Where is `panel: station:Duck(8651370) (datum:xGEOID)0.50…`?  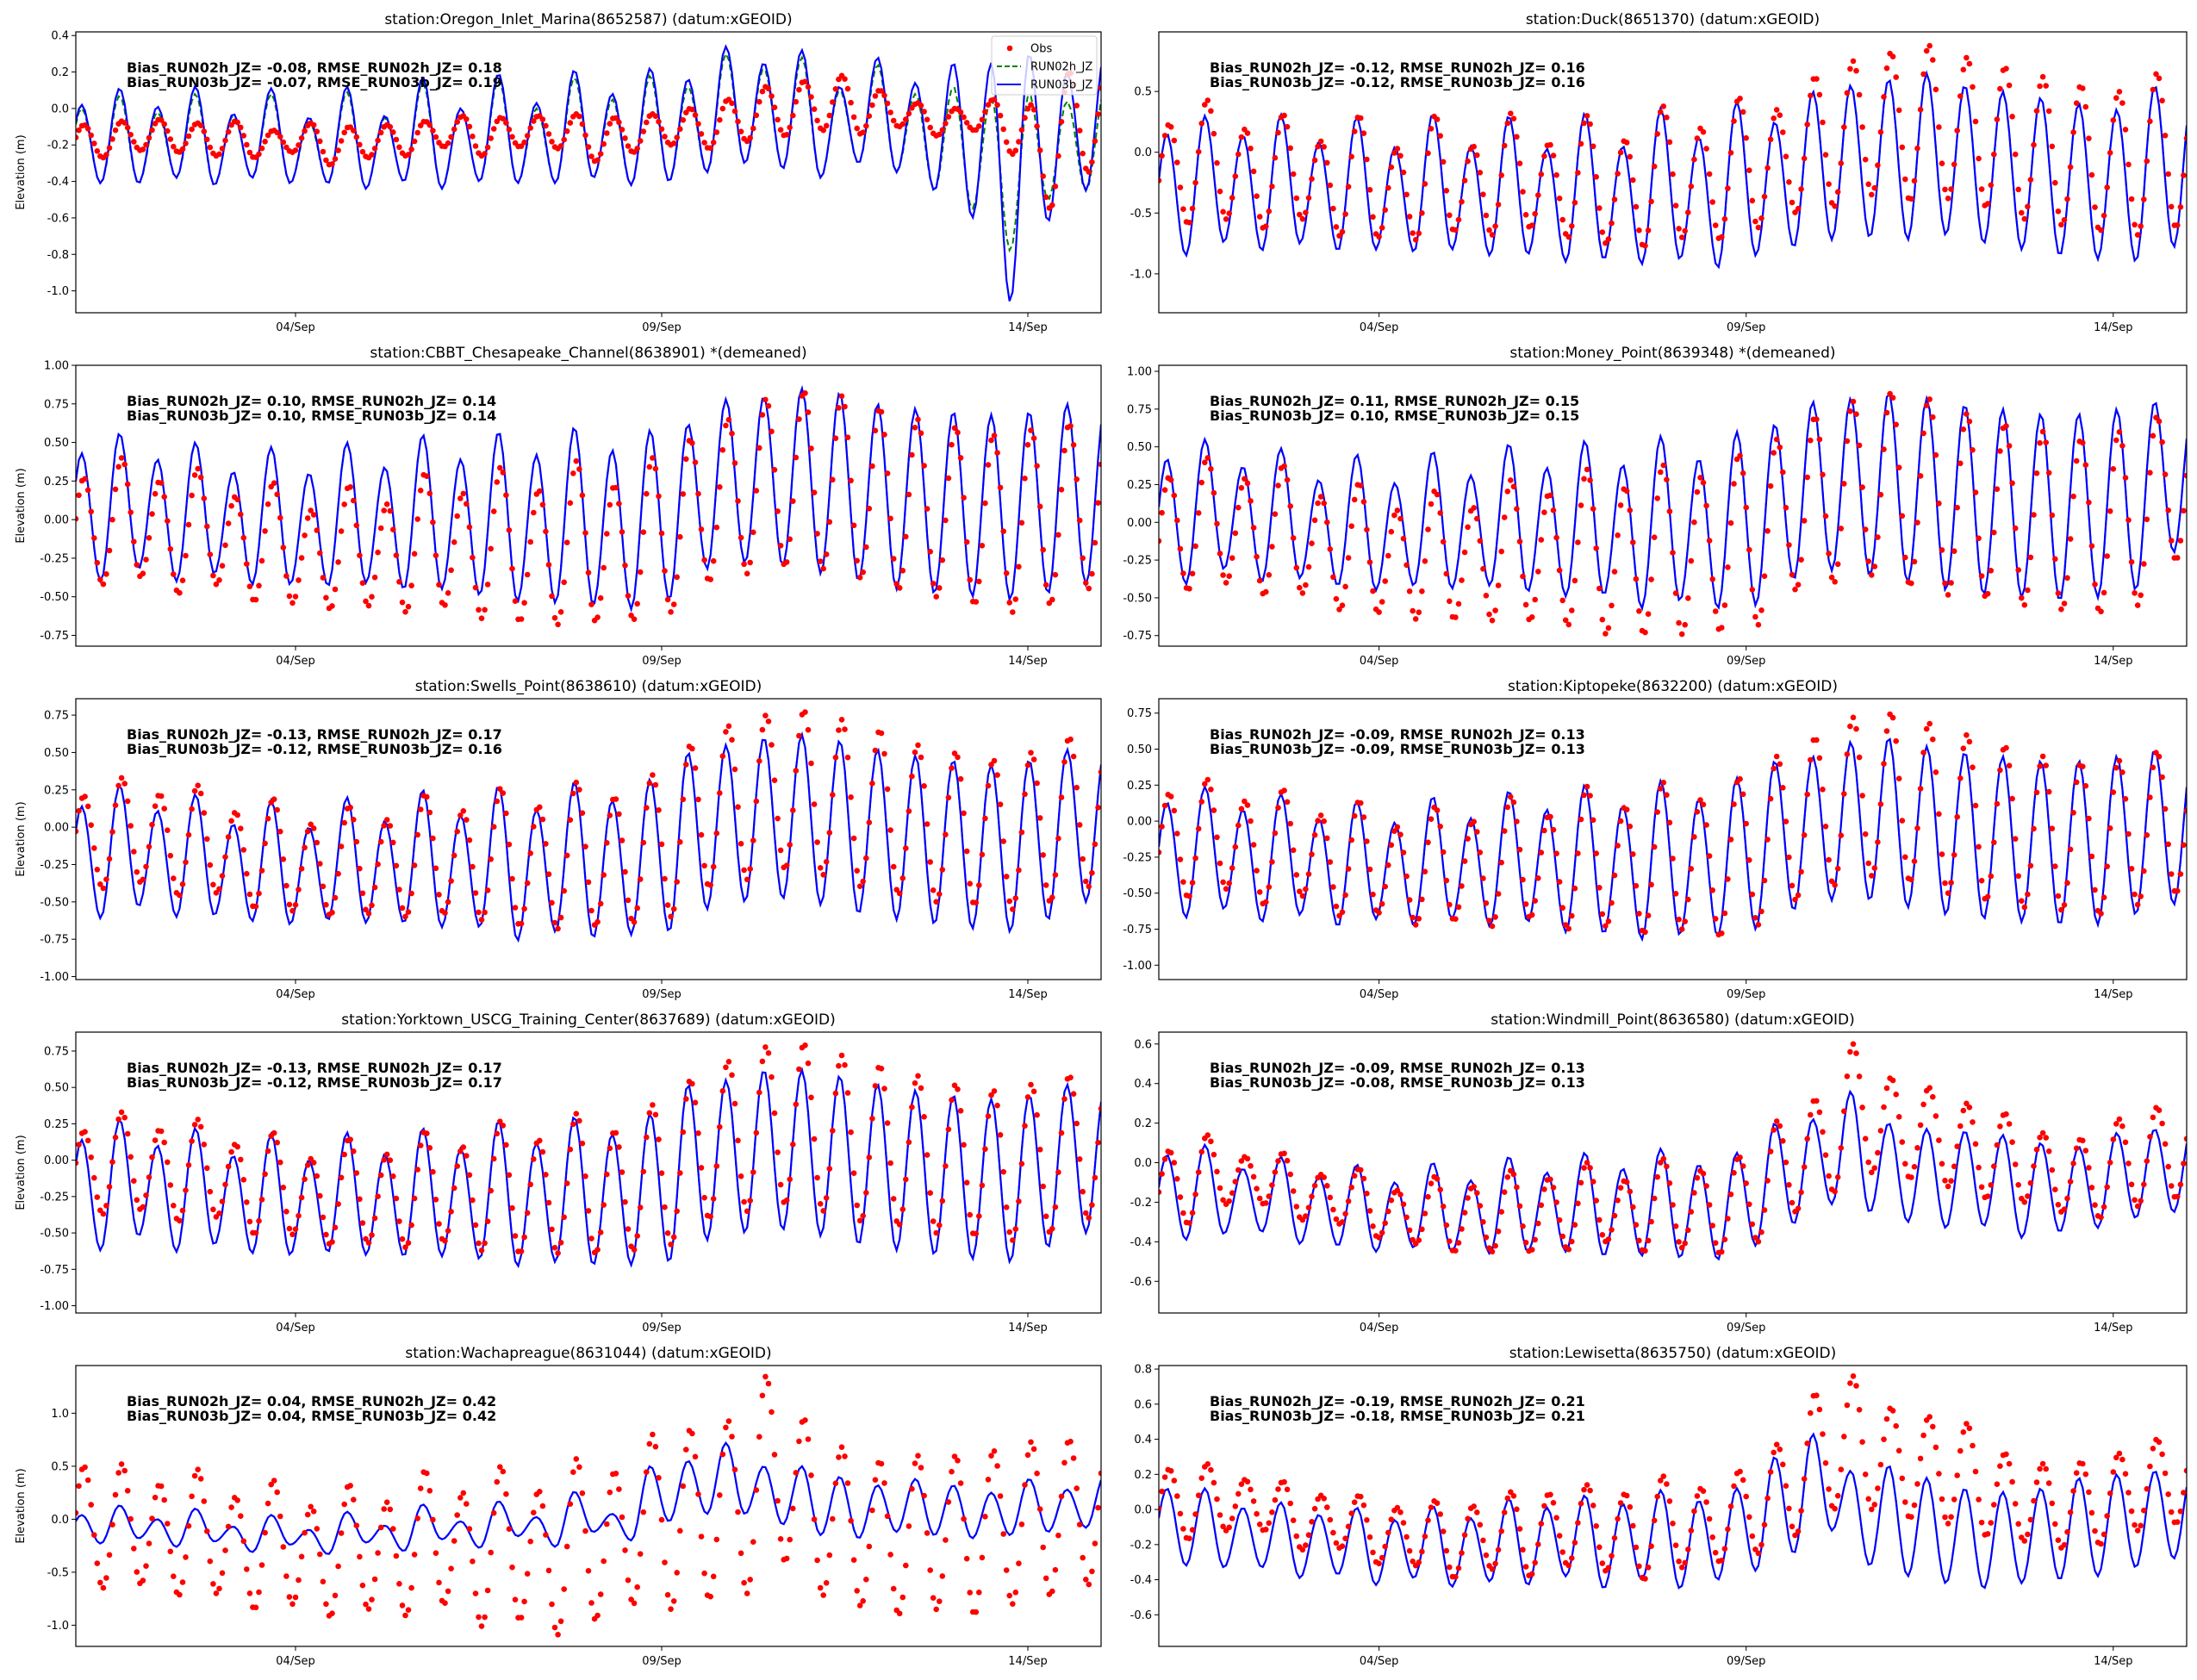 panel: station:Duck(8651370) (datum:xGEOID)0.50… is located at coordinates (1659, 173).